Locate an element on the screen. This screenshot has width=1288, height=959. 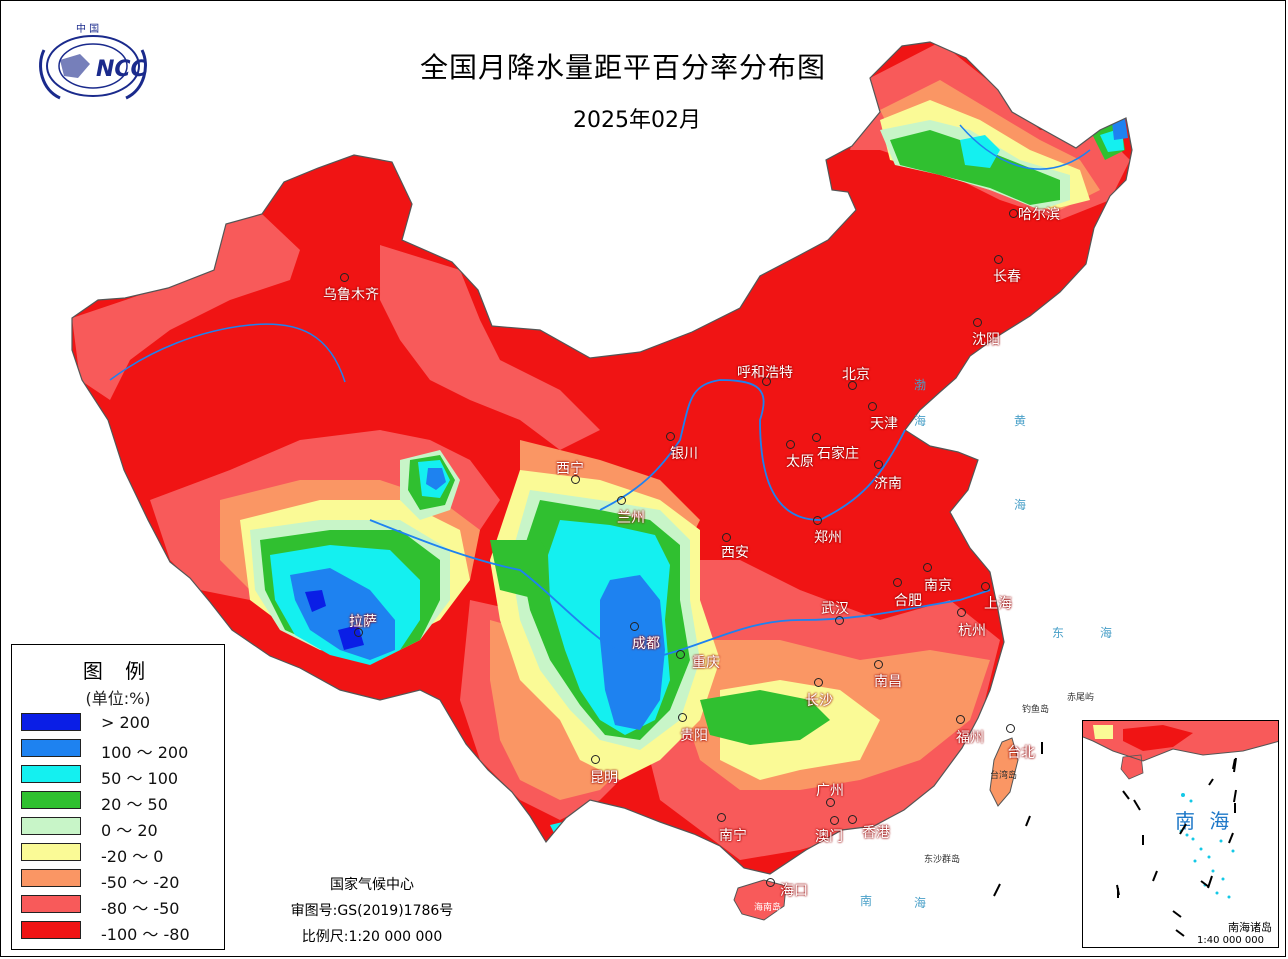
city-label-zhengzhou: 郑州 is located at coordinates (828, 538).